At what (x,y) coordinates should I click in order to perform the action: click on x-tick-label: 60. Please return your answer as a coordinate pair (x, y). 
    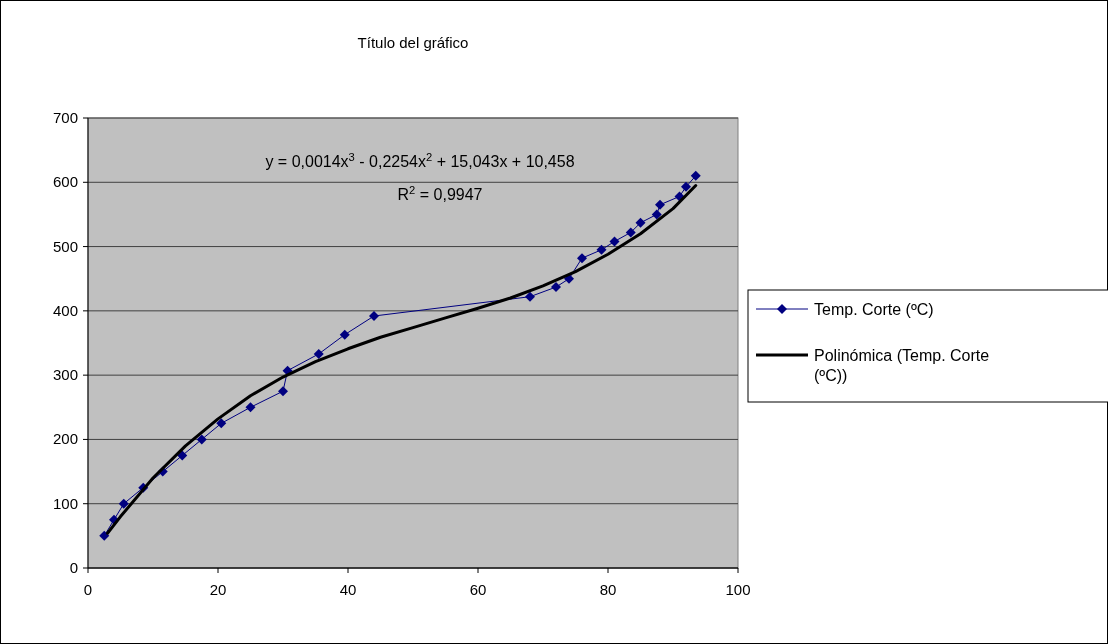
    Looking at the image, I should click on (478, 589).